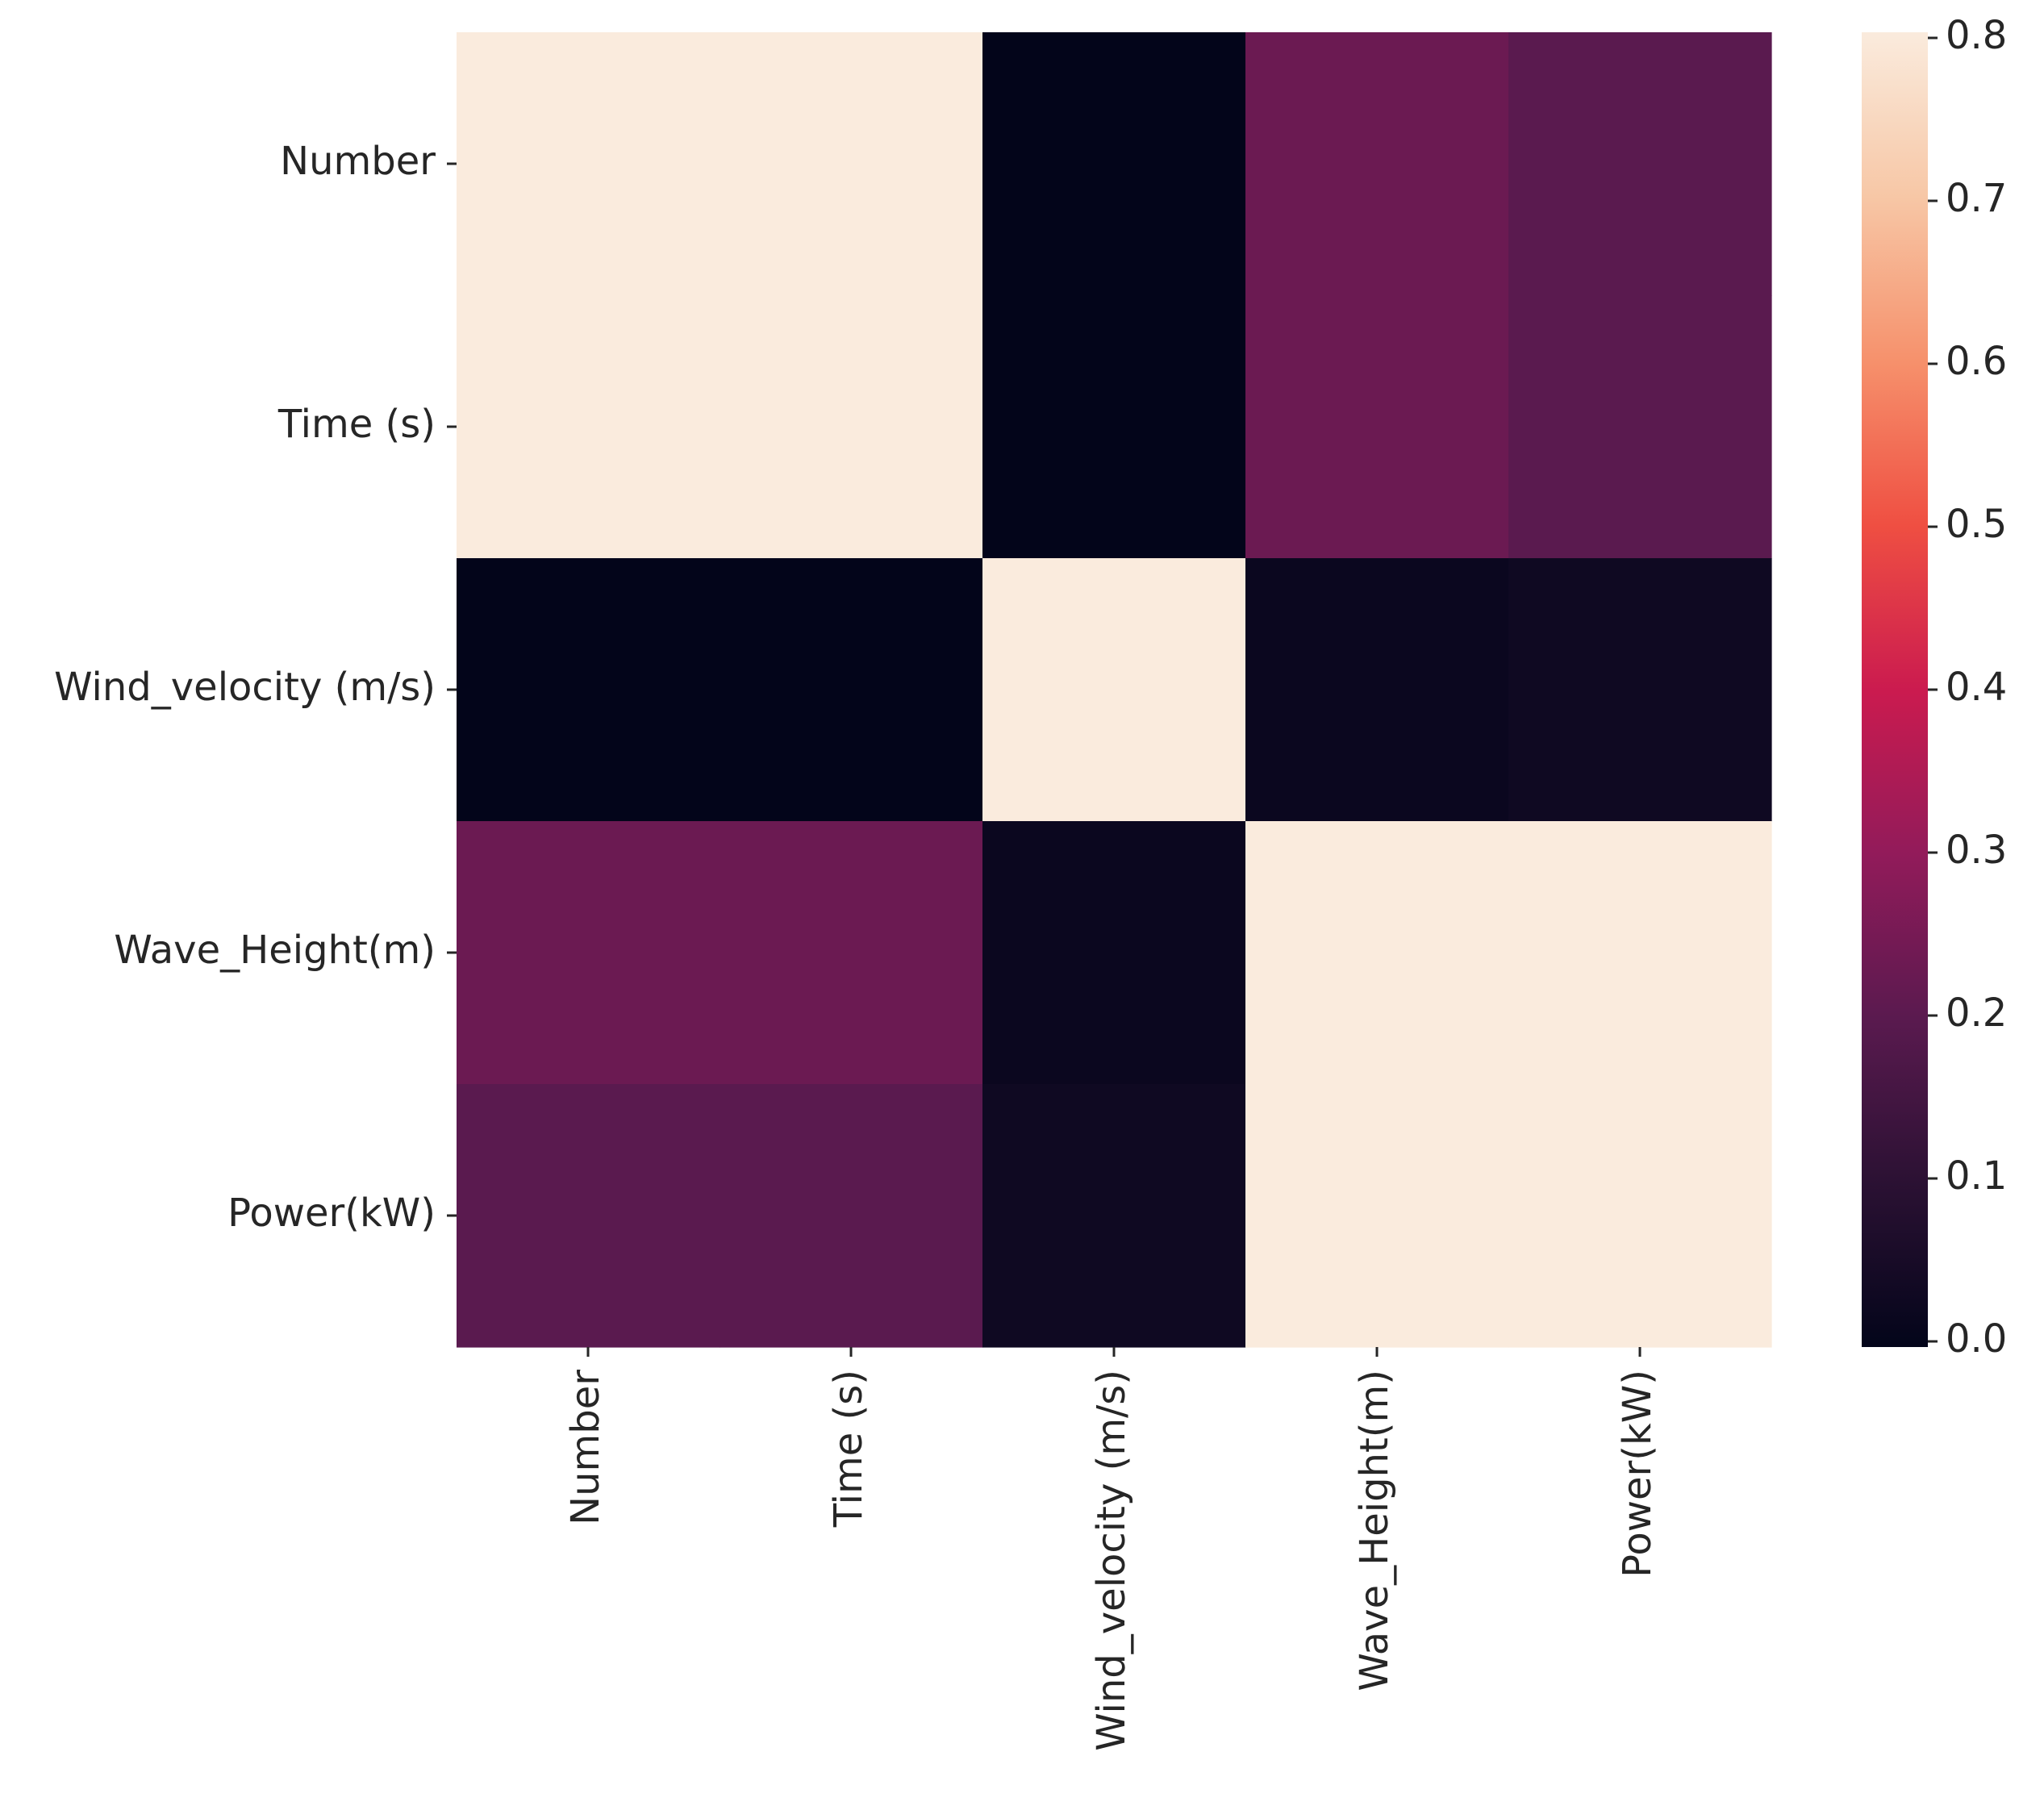 This screenshot has width=2044, height=1806. Describe the element at coordinates (1375, 1530) in the screenshot. I see `x-tick-label: Wave_Height(m)` at that location.